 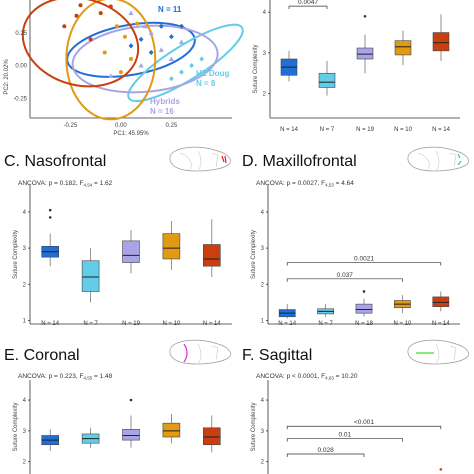 What do you see at coordinates (206, 83) in the screenshot?
I see `pca-legend-label: N = 8` at bounding box center [206, 83].